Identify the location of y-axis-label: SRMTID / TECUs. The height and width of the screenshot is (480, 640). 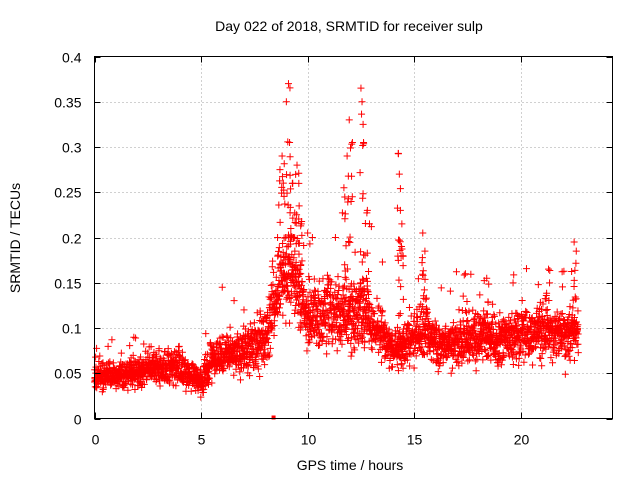
(15, 238).